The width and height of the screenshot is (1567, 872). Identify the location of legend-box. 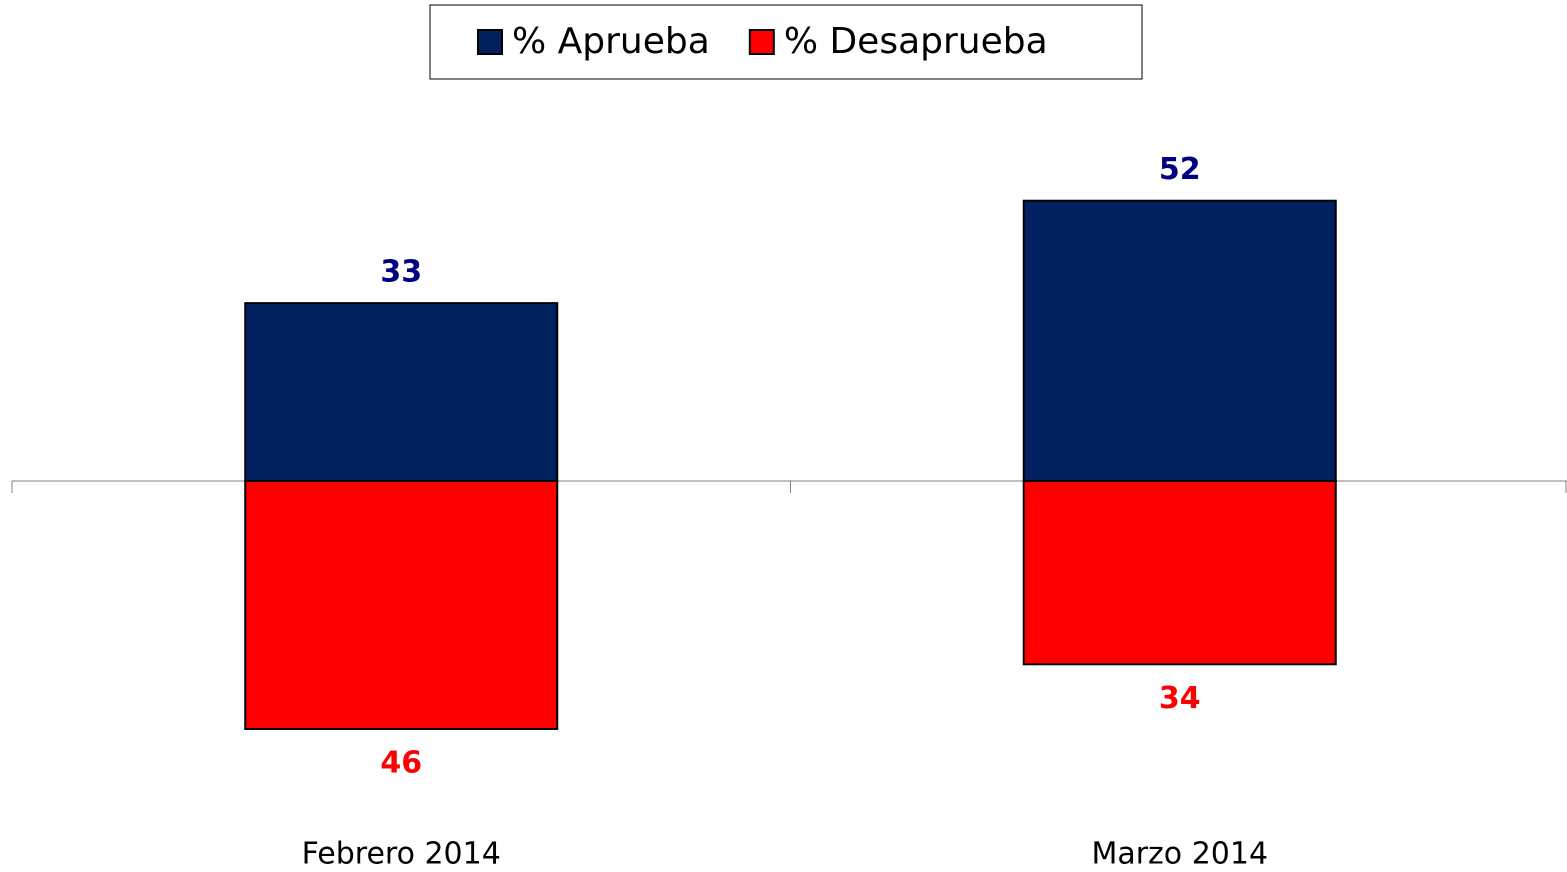
(786, 42).